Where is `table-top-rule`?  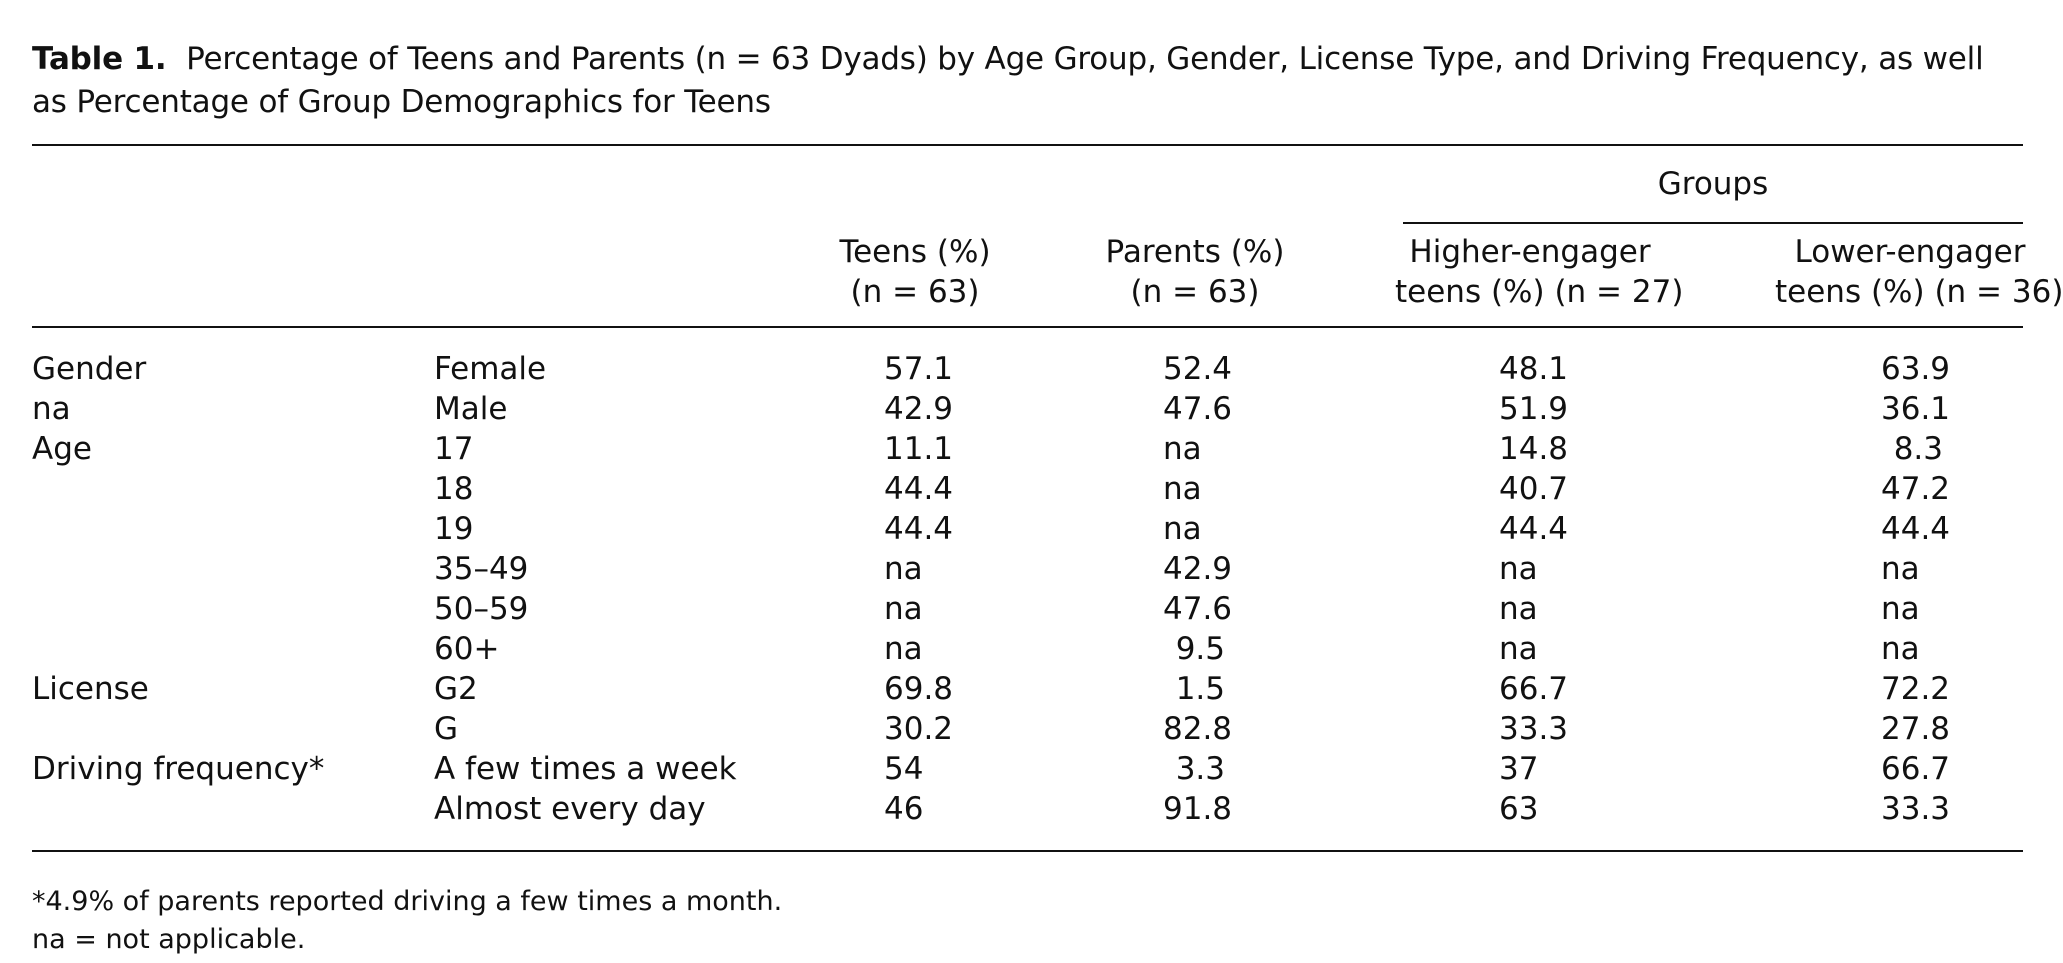 table-top-rule is located at coordinates (1027, 145).